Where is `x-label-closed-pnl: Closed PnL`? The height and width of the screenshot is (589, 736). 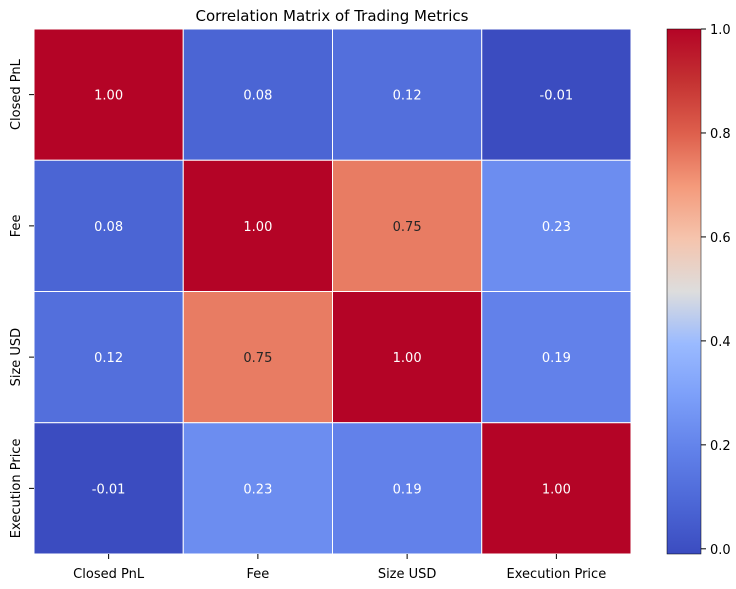
x-label-closed-pnl: Closed PnL is located at coordinates (109, 574).